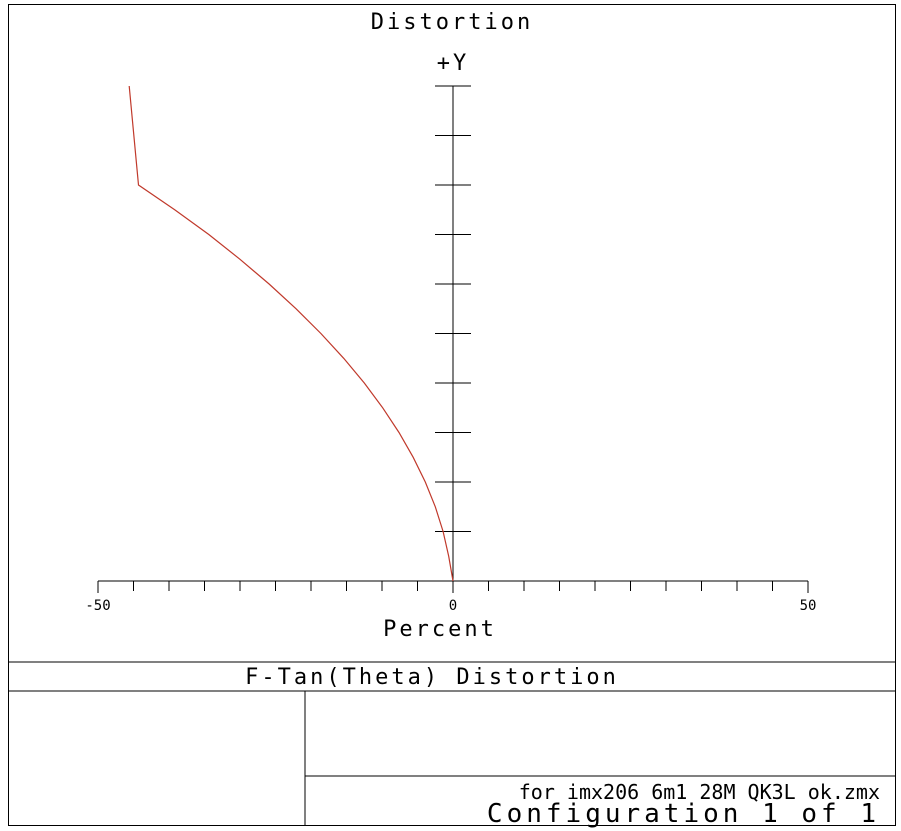  I want to click on x-axis: -50 0 50, so click(451, 597).